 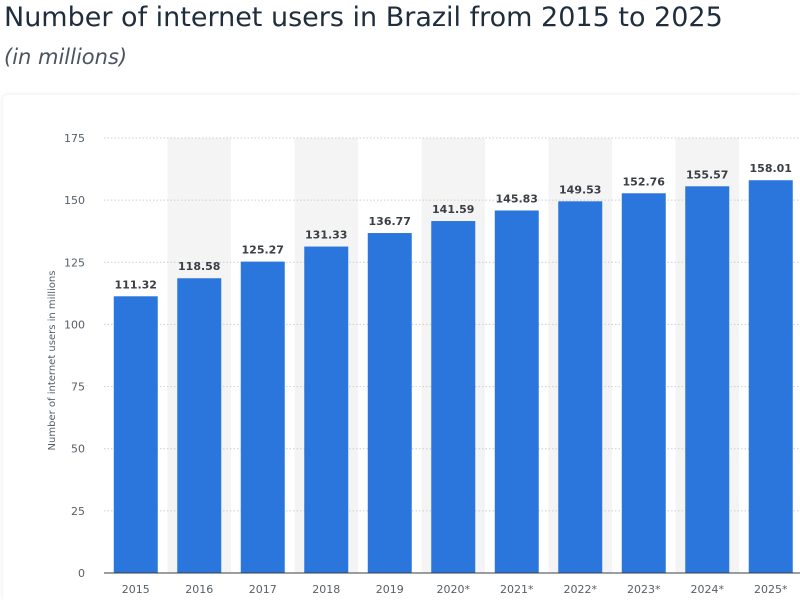 I want to click on bar-2024*, so click(x=707, y=379).